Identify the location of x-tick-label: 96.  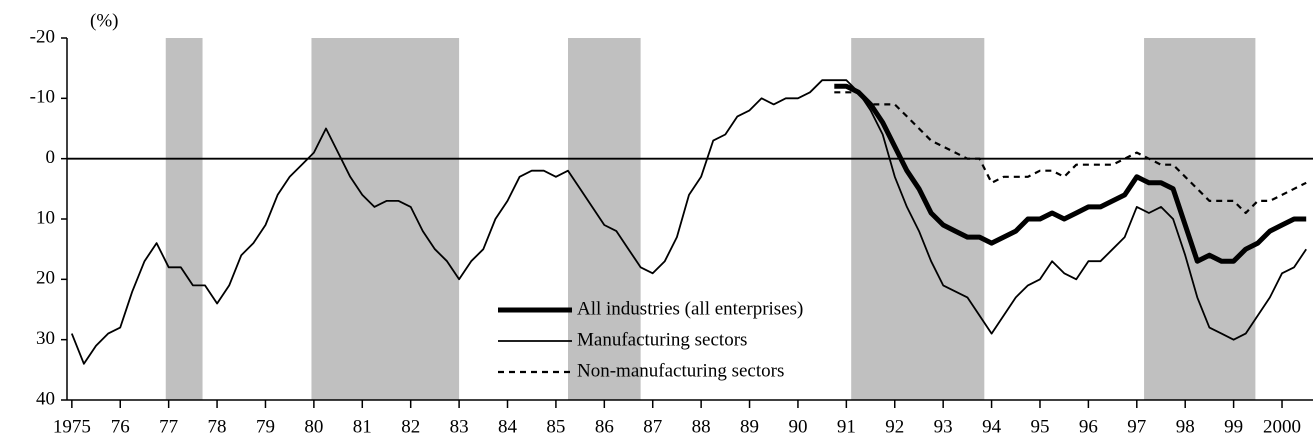
(1088, 426).